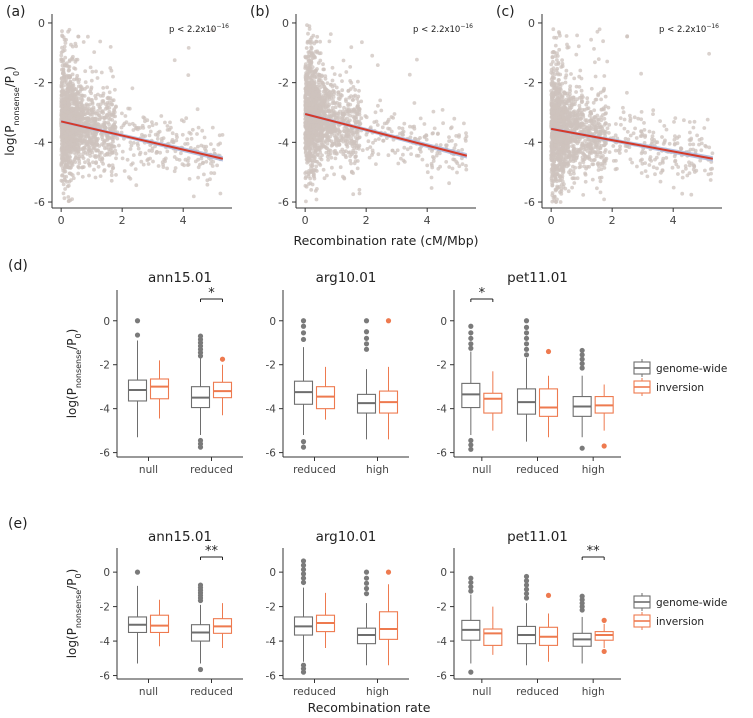 This screenshot has width=753, height=718. What do you see at coordinates (443, 29) in the screenshot?
I see `p-value-label: p < 2.2x10−16` at bounding box center [443, 29].